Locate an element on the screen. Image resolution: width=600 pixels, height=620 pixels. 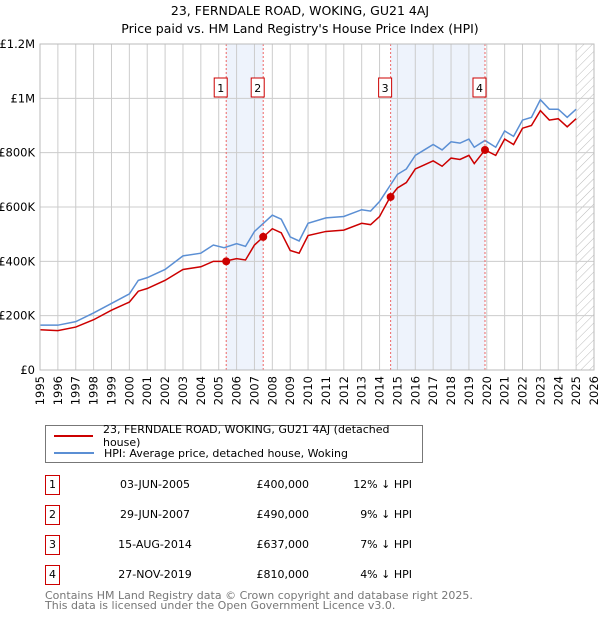
sale-number-badge: 1 is located at coordinates (52, 485).